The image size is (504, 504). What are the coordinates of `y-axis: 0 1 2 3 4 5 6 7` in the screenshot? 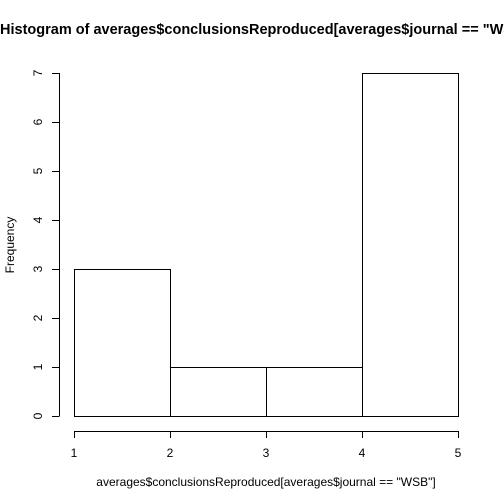 It's located at (45, 244).